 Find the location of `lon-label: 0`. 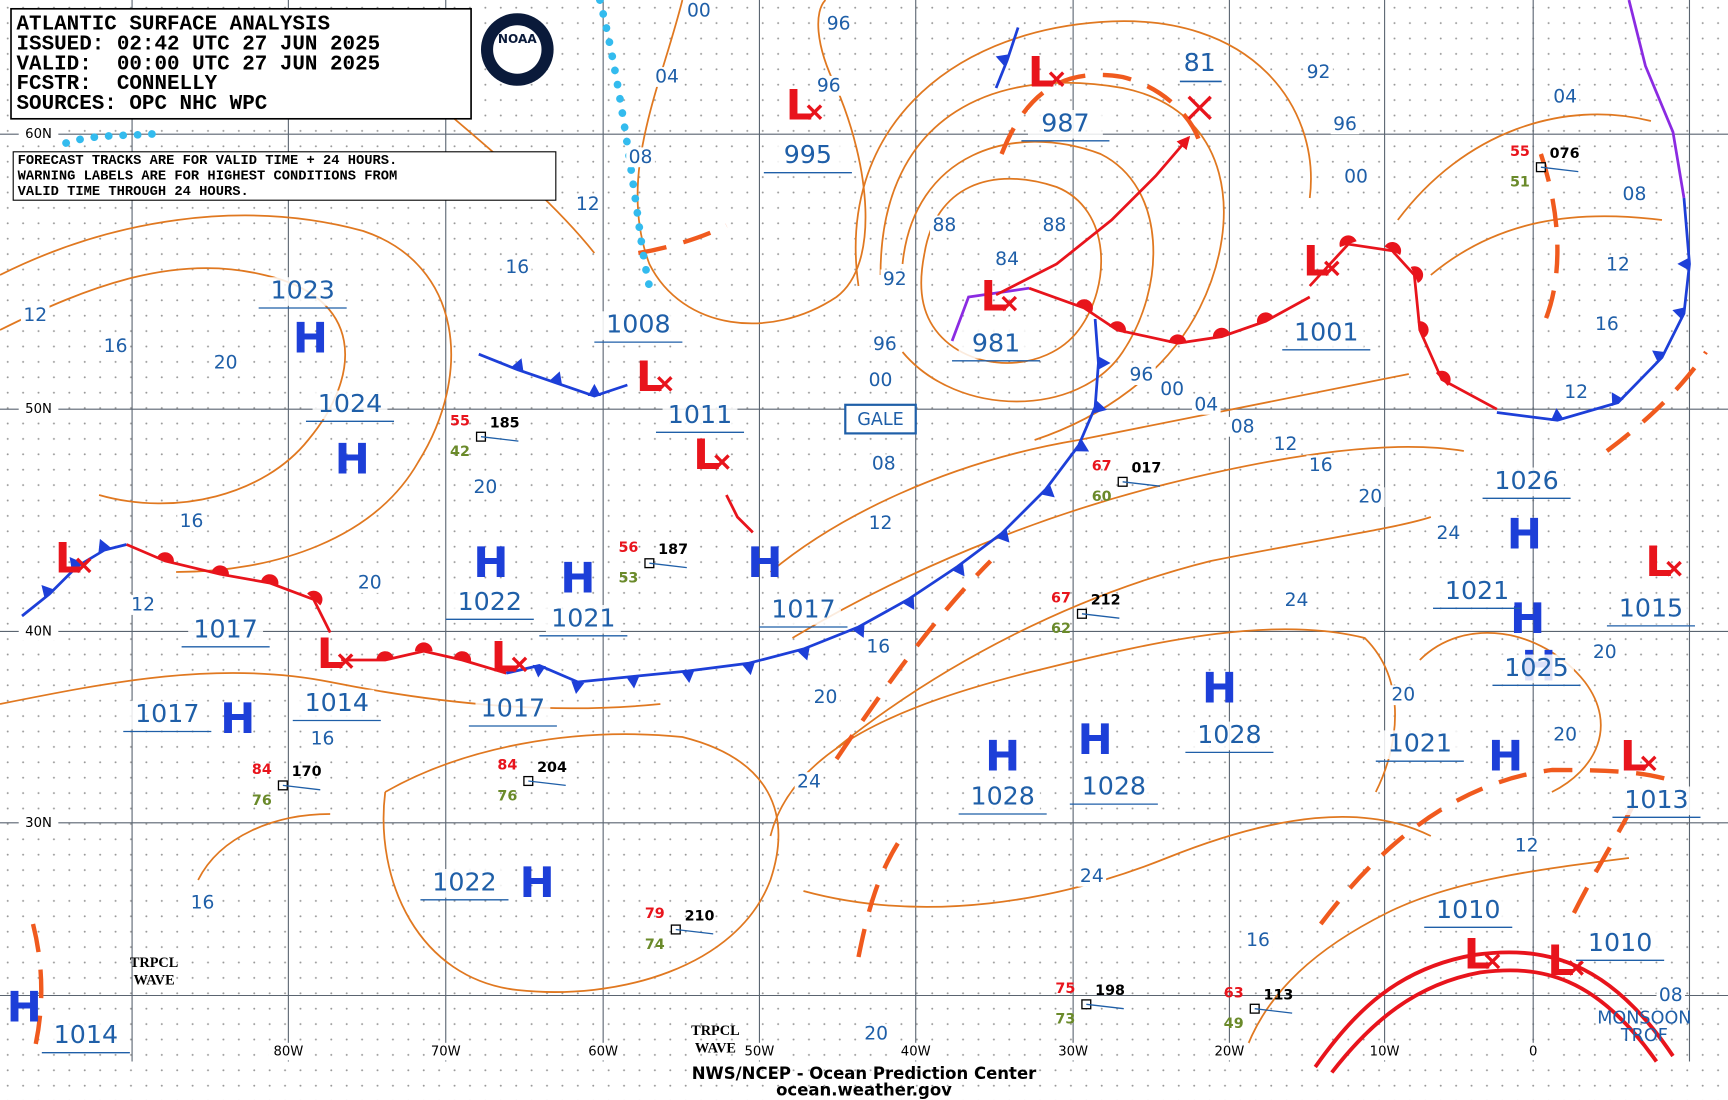

lon-label: 0 is located at coordinates (1533, 1052).